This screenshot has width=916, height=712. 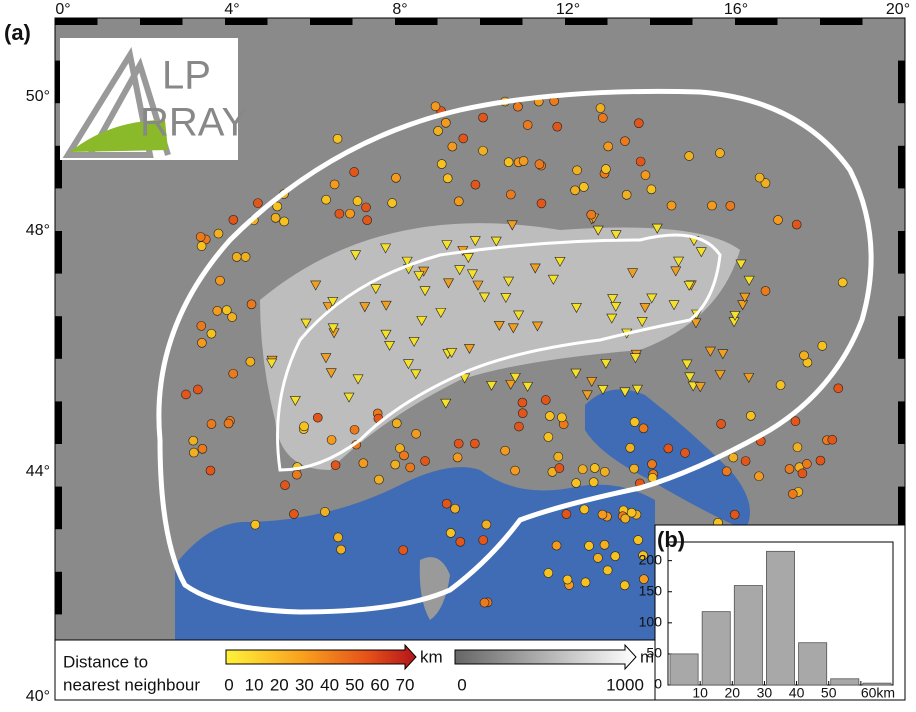 I want to click on lon-label: 0°, so click(x=62, y=9).